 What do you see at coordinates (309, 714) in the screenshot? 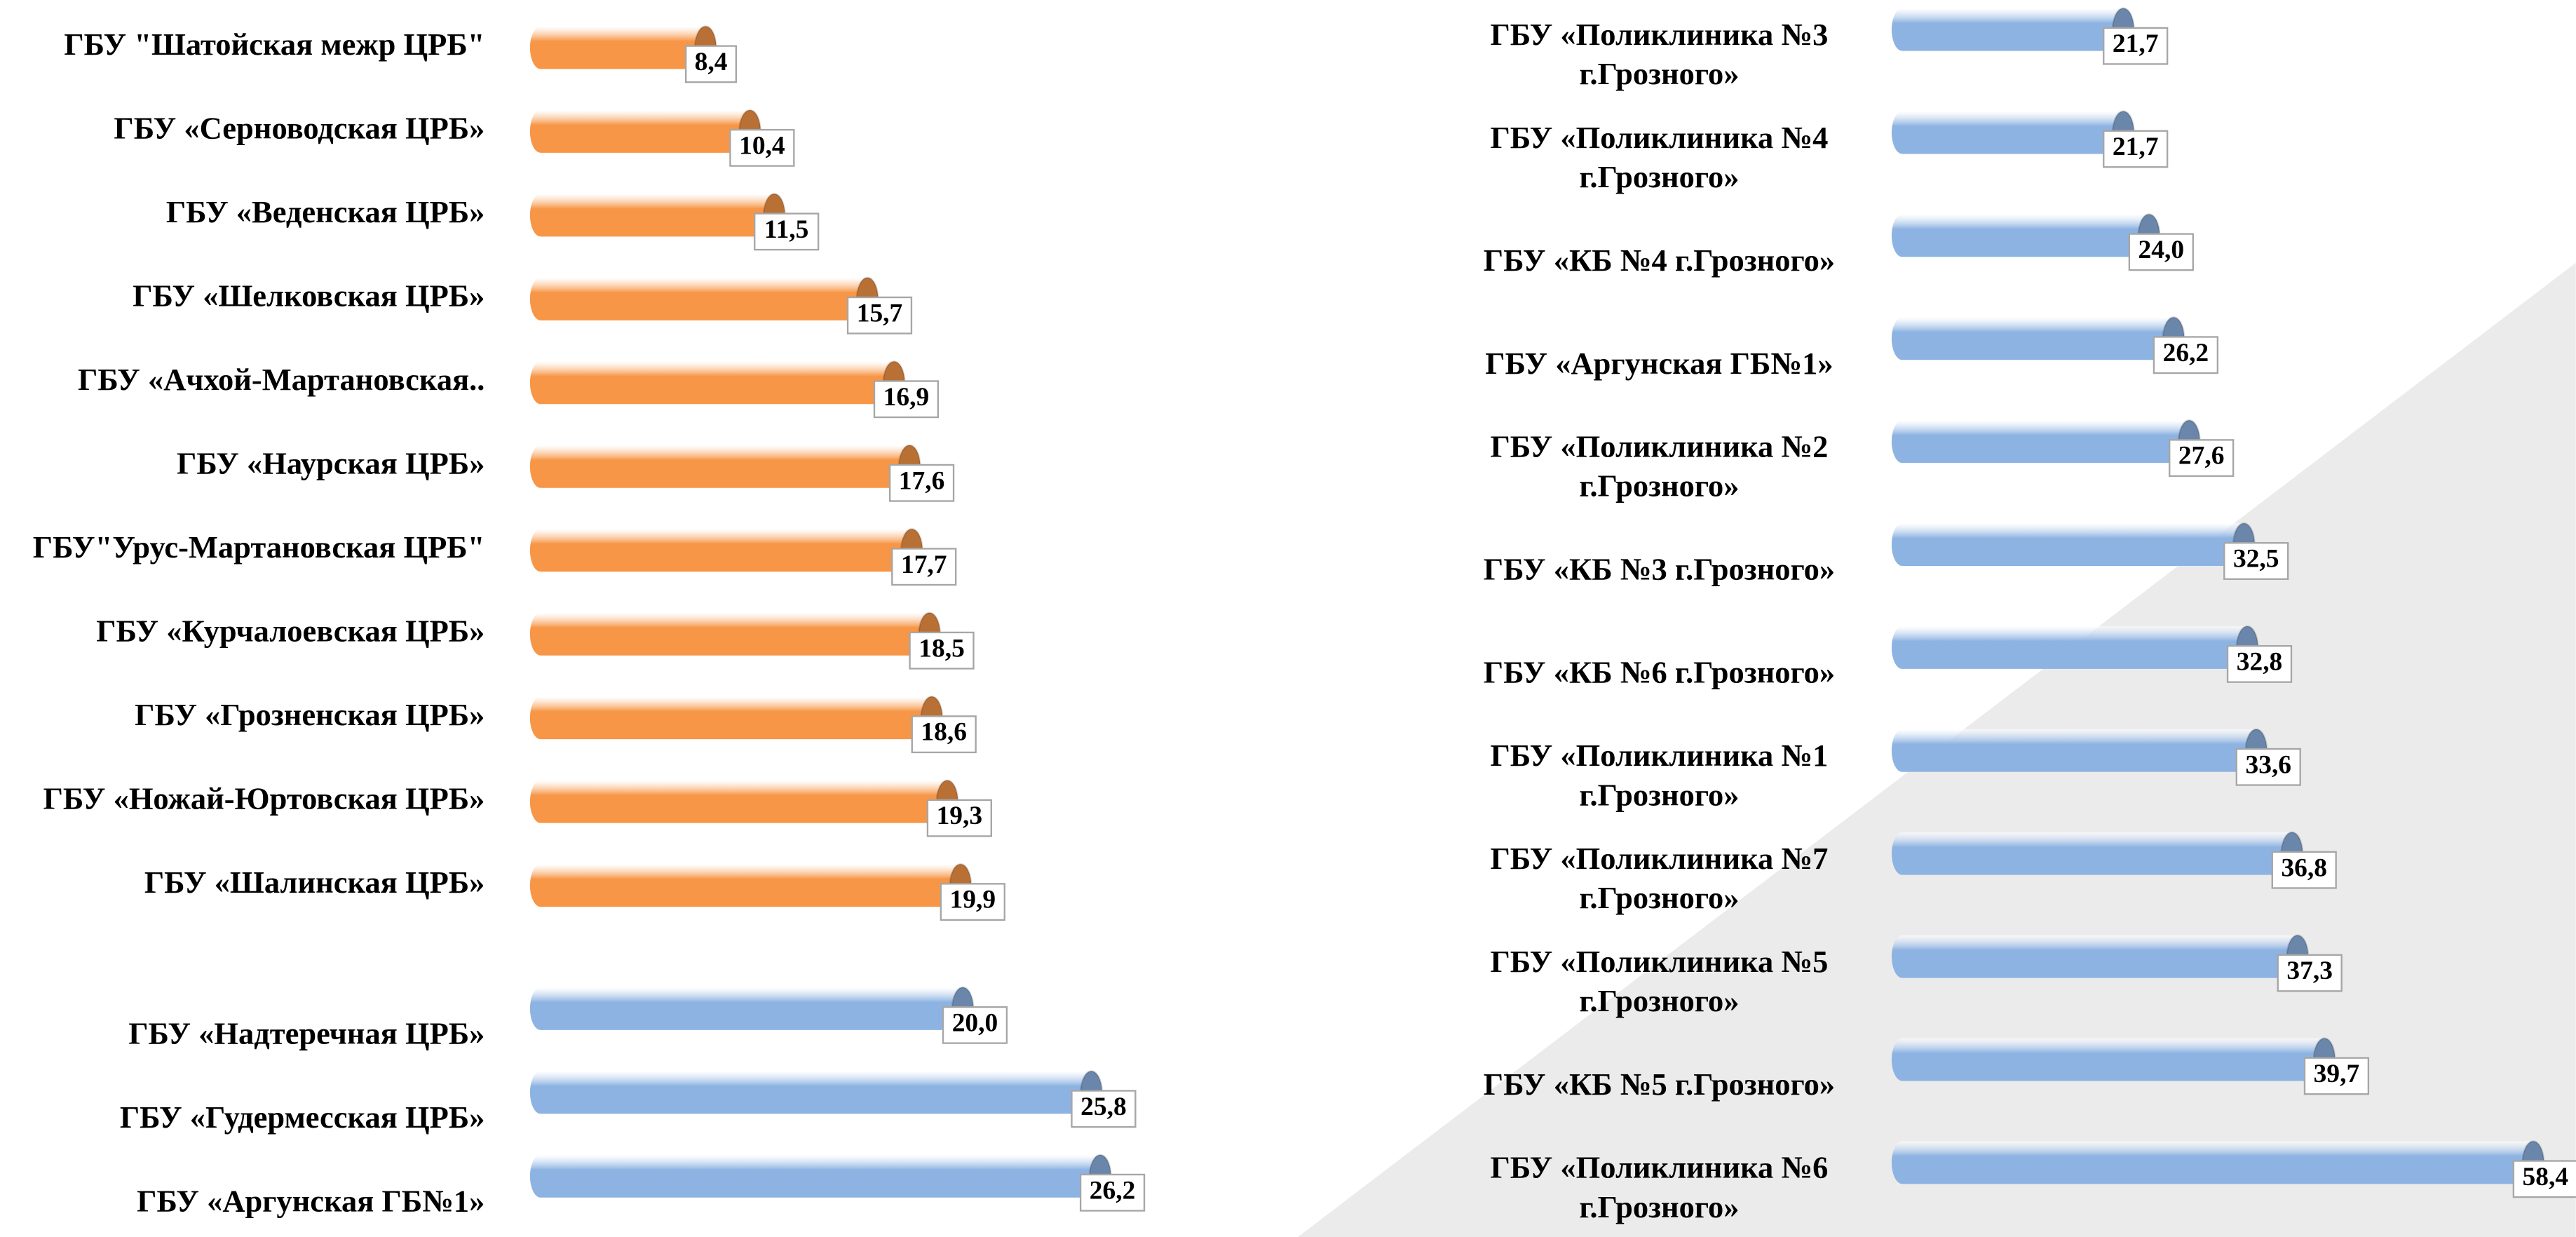
I see `category-label: ГБУ «Грозненская ЦРБ»` at bounding box center [309, 714].